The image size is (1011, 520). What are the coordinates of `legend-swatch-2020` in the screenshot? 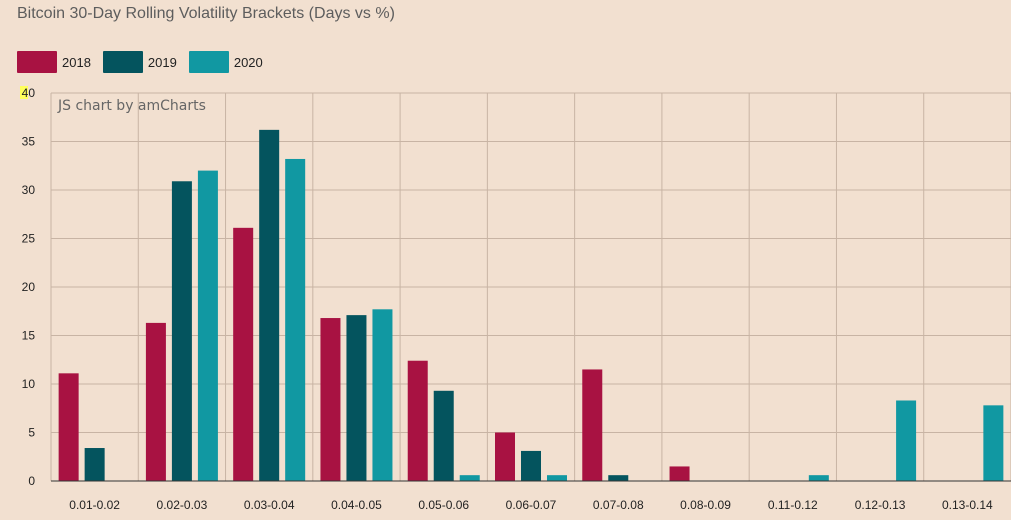 It's located at (208, 62).